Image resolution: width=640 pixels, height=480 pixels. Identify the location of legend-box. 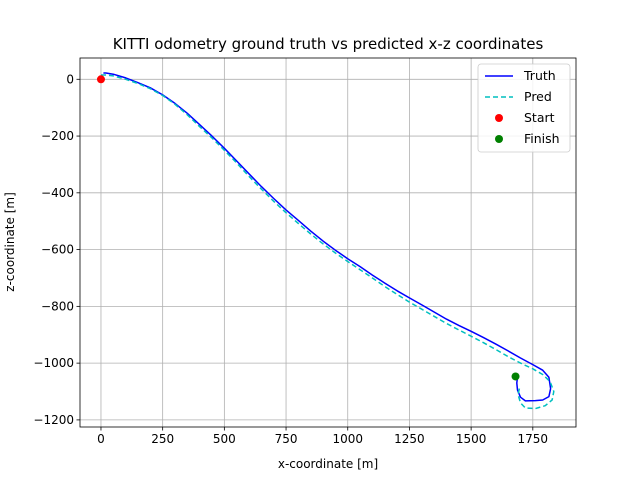
(524, 108).